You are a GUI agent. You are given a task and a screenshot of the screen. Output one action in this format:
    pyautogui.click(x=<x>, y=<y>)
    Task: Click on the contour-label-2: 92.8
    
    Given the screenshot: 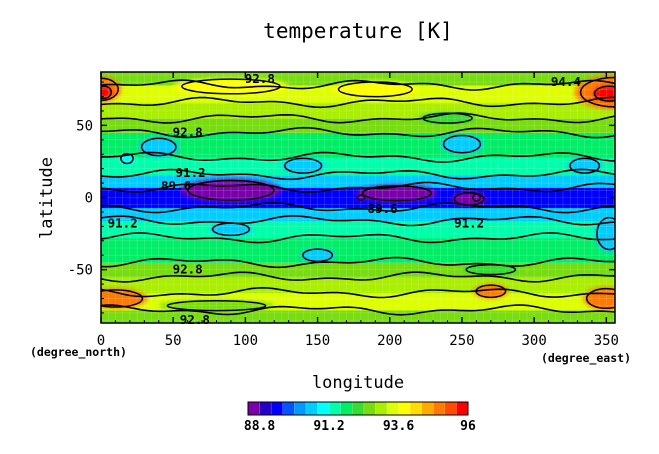 What is the action you would take?
    pyautogui.click(x=188, y=132)
    